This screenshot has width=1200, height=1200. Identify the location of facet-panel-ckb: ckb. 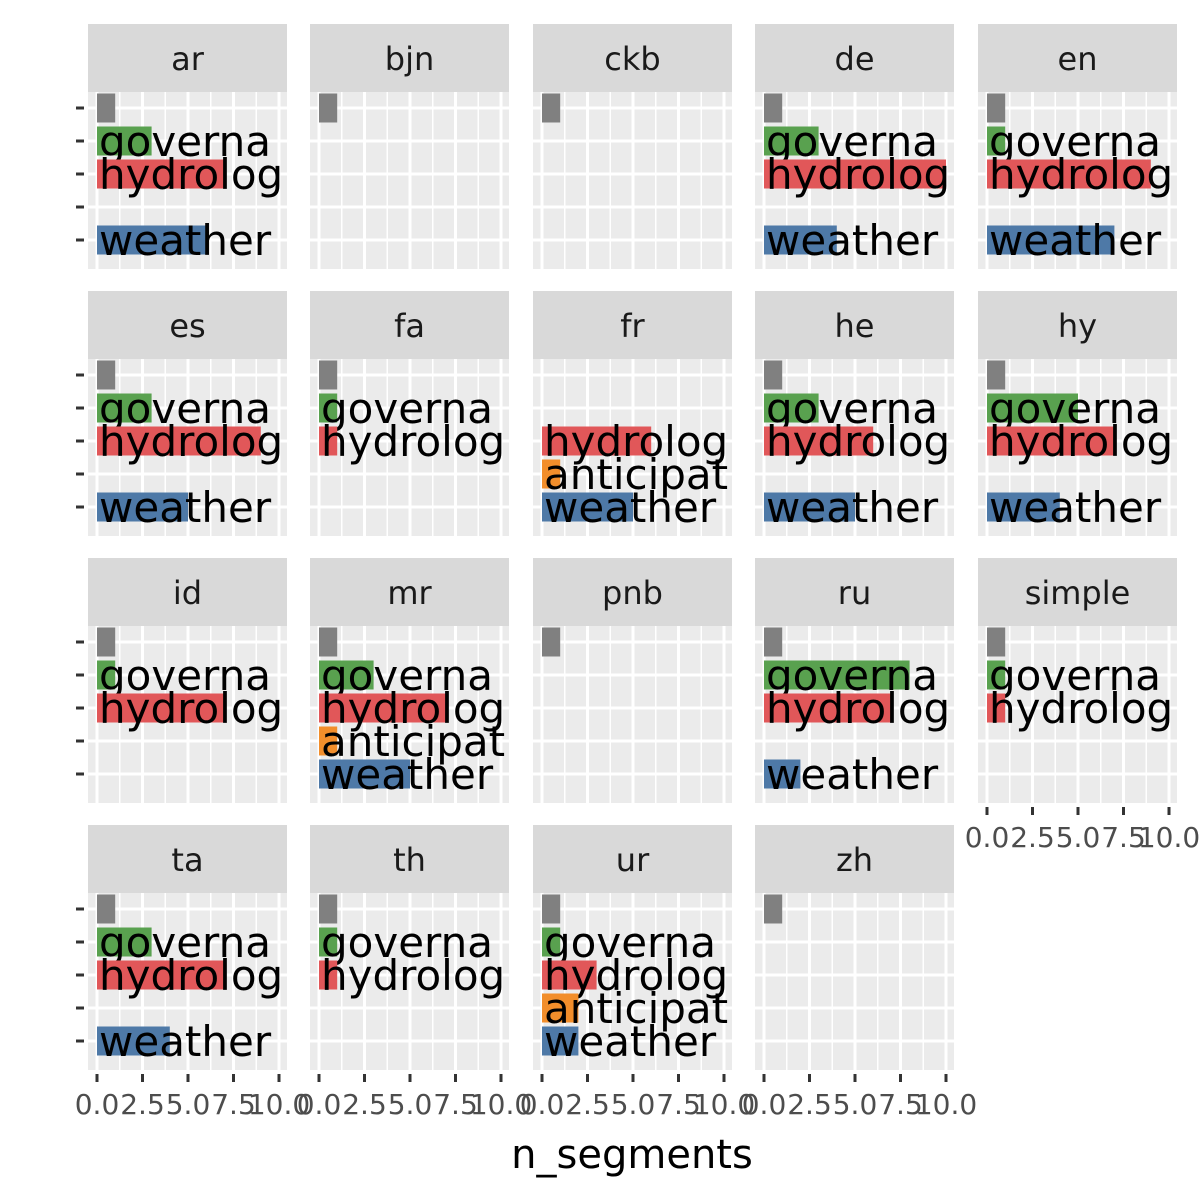
(632, 146).